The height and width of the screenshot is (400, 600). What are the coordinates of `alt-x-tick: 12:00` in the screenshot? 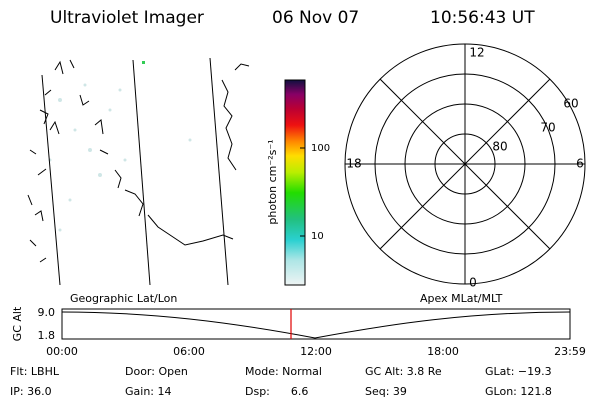 It's located at (316, 351).